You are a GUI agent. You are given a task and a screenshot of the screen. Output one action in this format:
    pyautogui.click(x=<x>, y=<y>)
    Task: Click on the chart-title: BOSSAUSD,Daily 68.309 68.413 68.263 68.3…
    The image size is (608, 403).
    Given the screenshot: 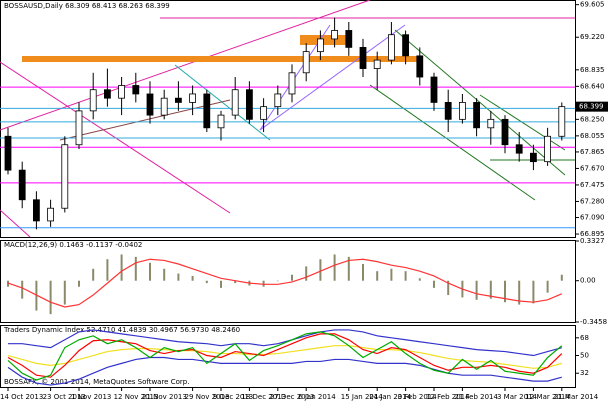 What is the action you would take?
    pyautogui.click(x=87, y=6)
    